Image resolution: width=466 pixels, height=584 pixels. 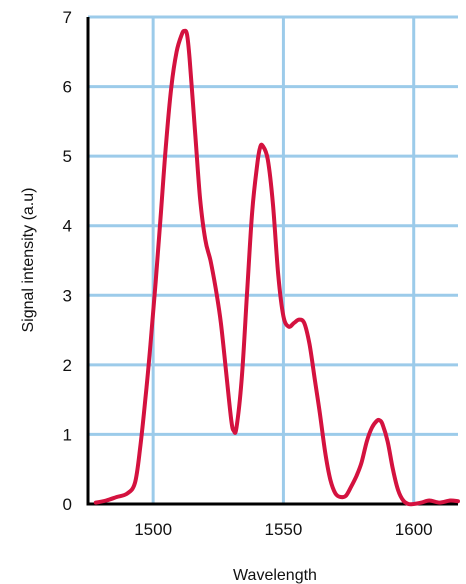 I want to click on y-tick-label: 4, so click(x=67, y=226).